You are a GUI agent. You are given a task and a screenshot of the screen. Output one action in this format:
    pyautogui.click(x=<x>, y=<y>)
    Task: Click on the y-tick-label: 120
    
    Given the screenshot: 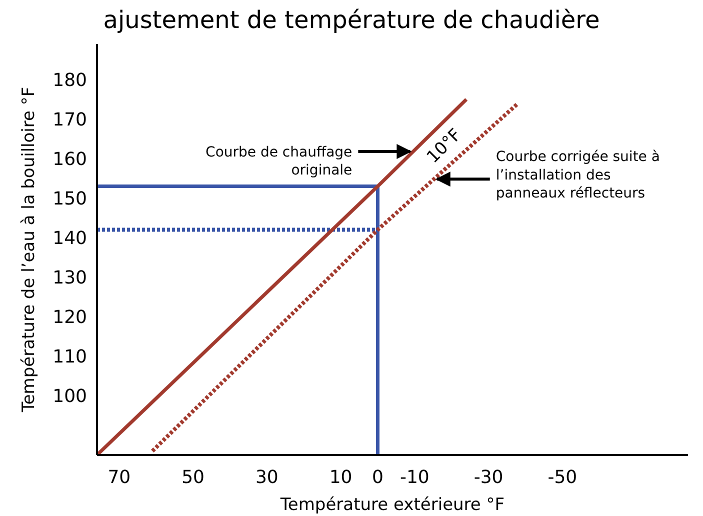 What is the action you would take?
    pyautogui.click(x=69, y=317)
    